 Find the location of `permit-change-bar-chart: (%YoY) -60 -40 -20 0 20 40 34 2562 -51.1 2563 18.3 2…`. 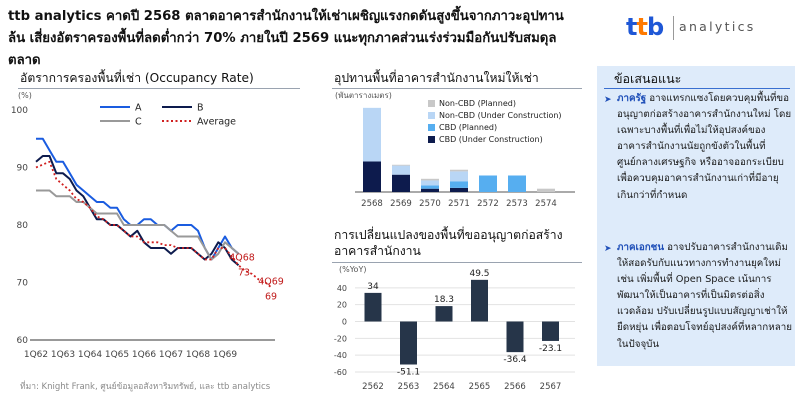

permit-change-bar-chart: (%YoY) -60 -40 -20 0 20 40 34 2562 -51.1 2563 18.3 2… is located at coordinates (454, 328).